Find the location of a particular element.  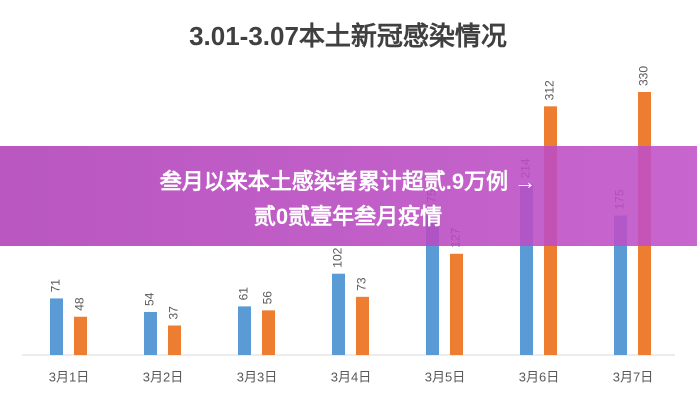

banner-line: 贰0贰壹年叁月疫情 is located at coordinates (348, 216).